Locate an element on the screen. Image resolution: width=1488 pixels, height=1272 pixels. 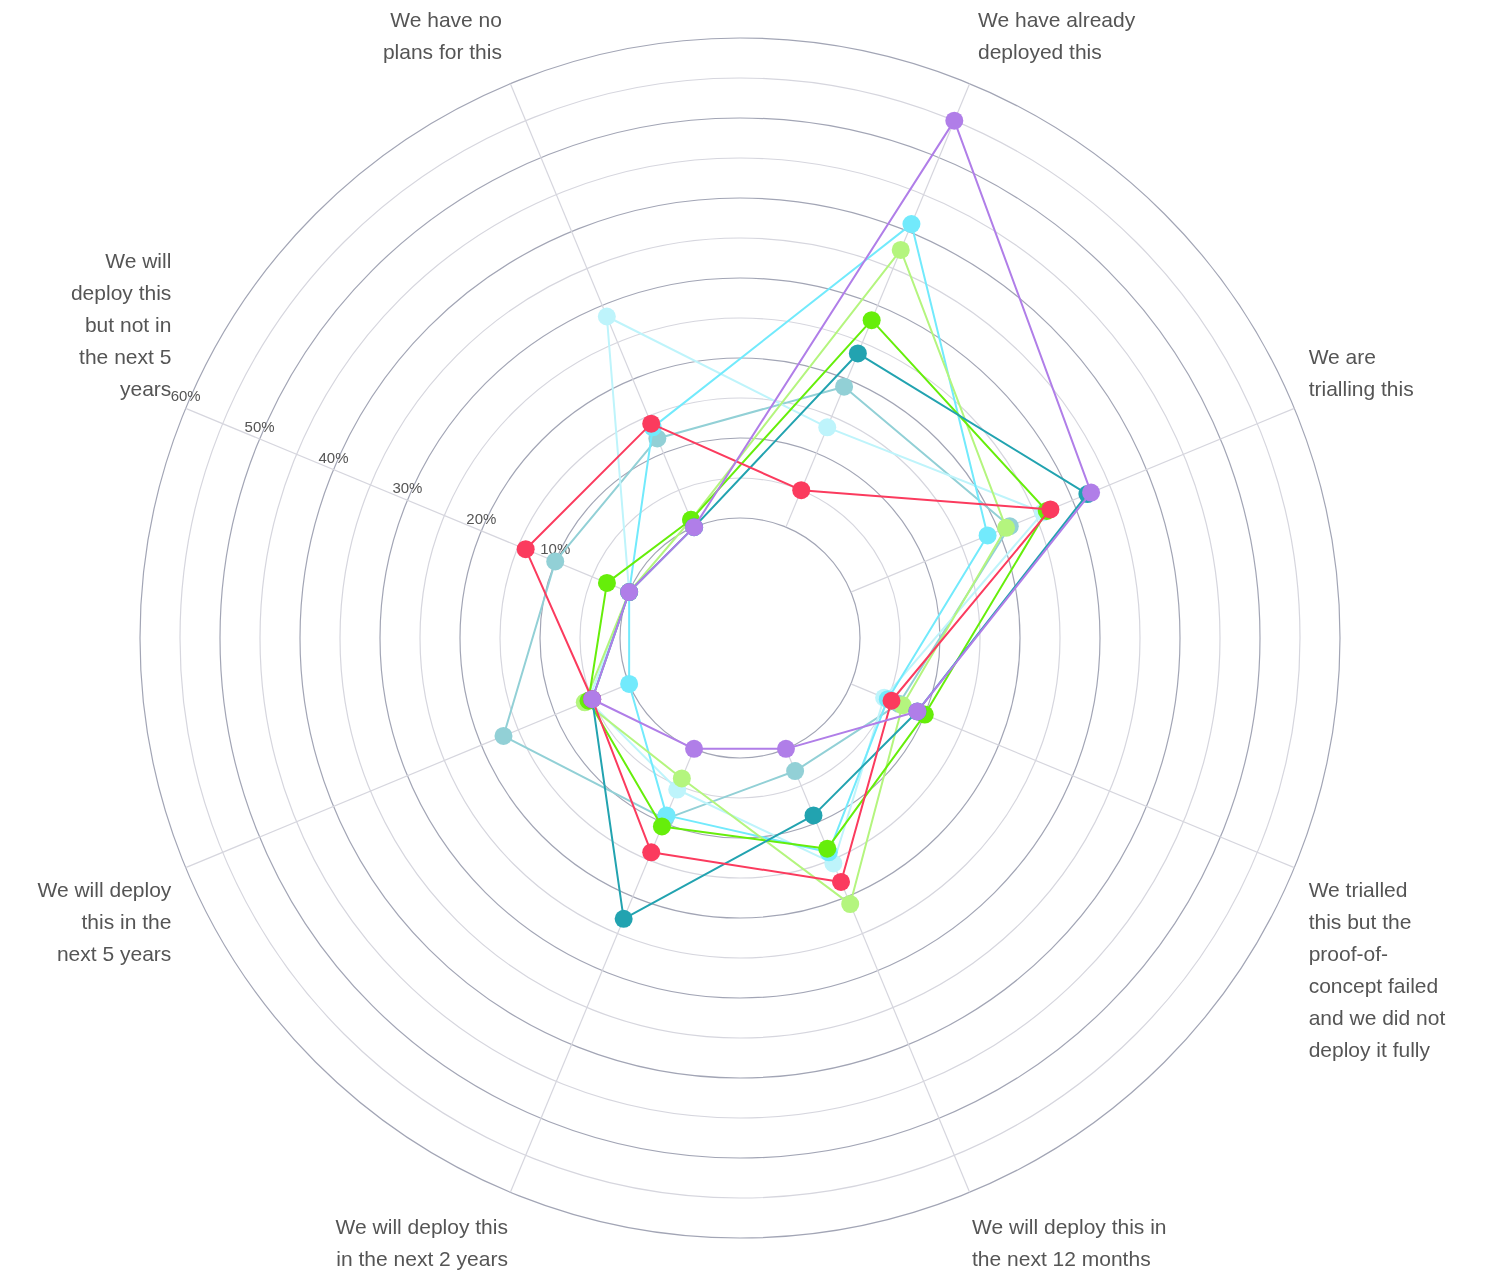
y-tick-label: 20% is located at coordinates (481, 518).